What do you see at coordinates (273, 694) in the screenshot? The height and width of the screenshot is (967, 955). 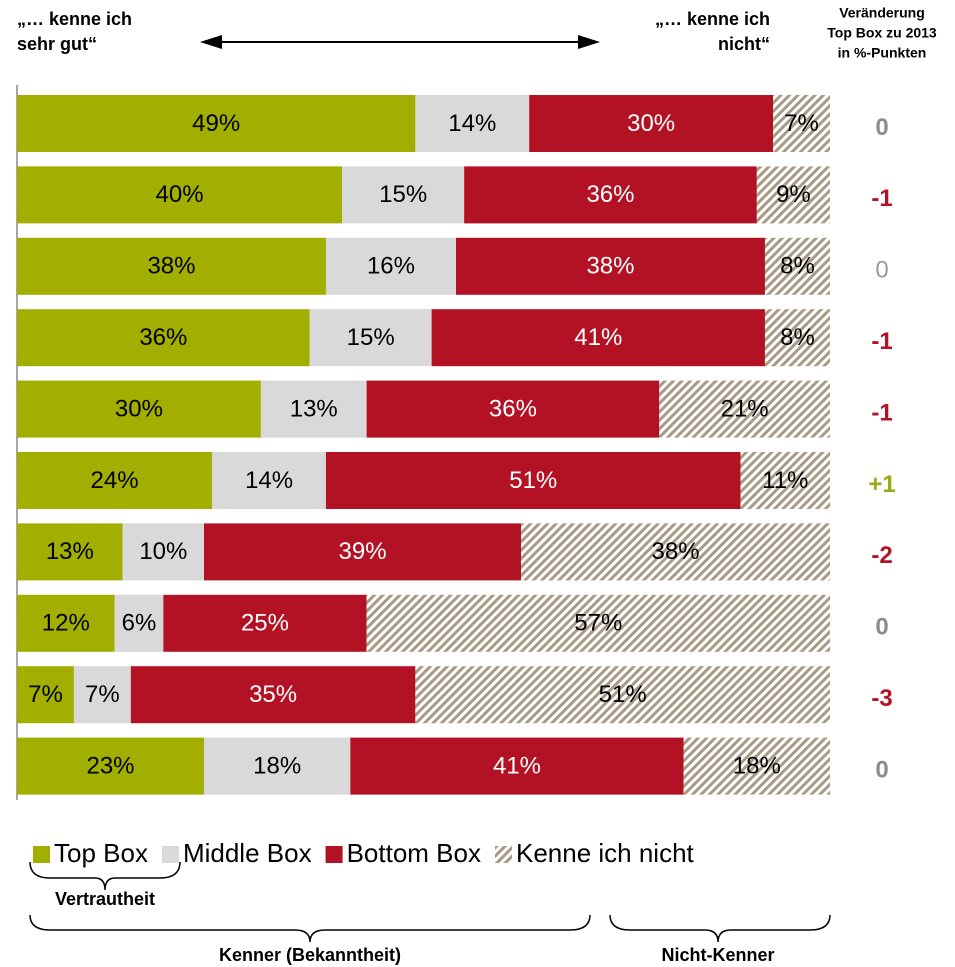 I see `data-label: 35%` at bounding box center [273, 694].